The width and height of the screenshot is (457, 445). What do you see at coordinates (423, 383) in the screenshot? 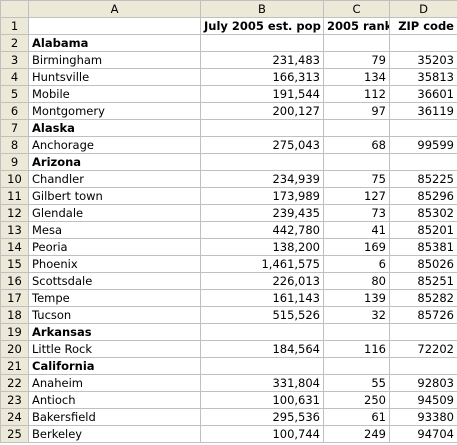
I see `cell-d: 92803` at bounding box center [423, 383].